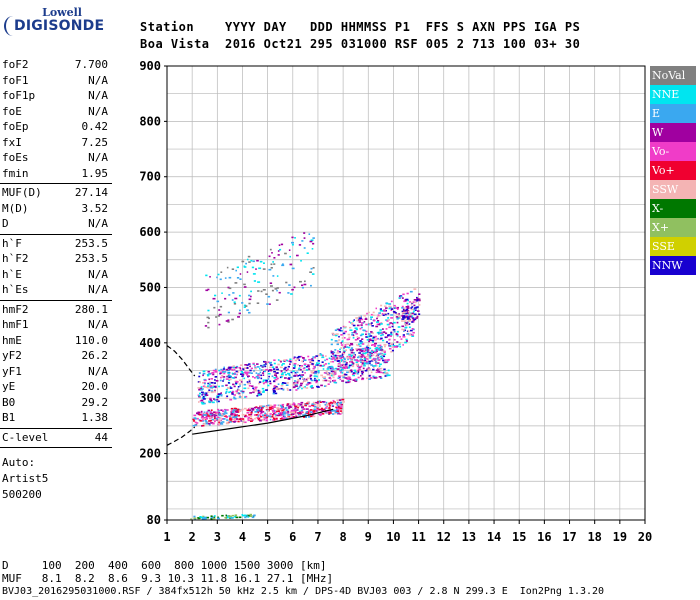  What do you see at coordinates (673, 189) in the screenshot?
I see `legend-item-ssw: SSW` at bounding box center [673, 189].